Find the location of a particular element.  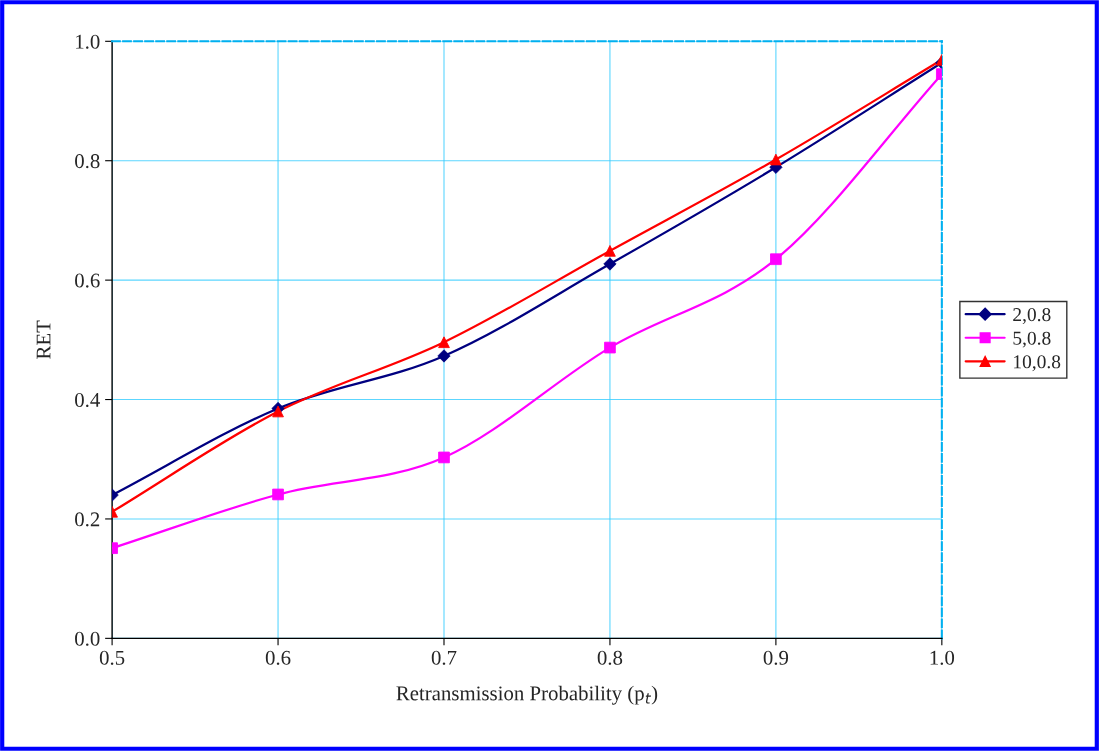

y-tick-label: 0.6 is located at coordinates (87, 280).